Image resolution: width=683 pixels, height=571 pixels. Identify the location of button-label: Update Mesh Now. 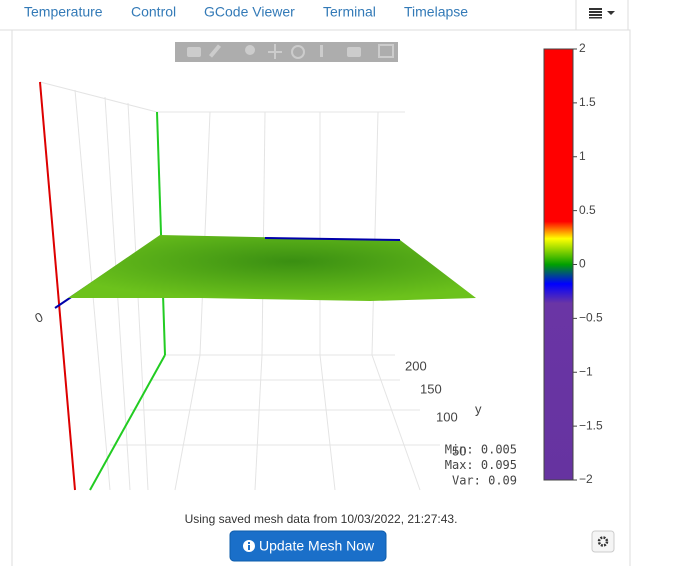
(317, 546).